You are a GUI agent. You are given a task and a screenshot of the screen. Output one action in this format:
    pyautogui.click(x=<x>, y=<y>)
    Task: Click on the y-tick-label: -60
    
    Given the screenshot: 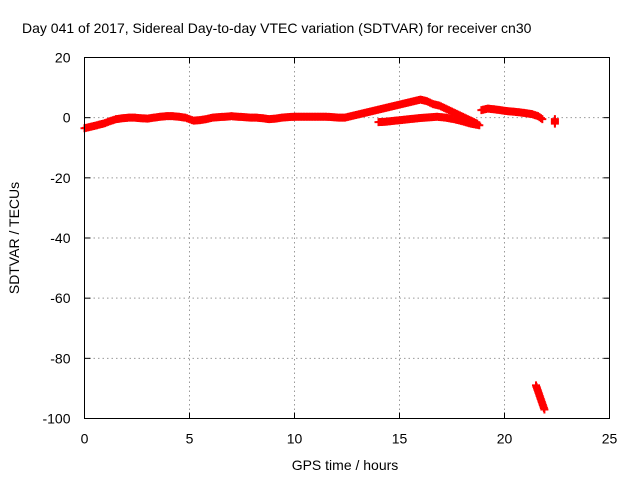 What is the action you would take?
    pyautogui.click(x=60, y=298)
    